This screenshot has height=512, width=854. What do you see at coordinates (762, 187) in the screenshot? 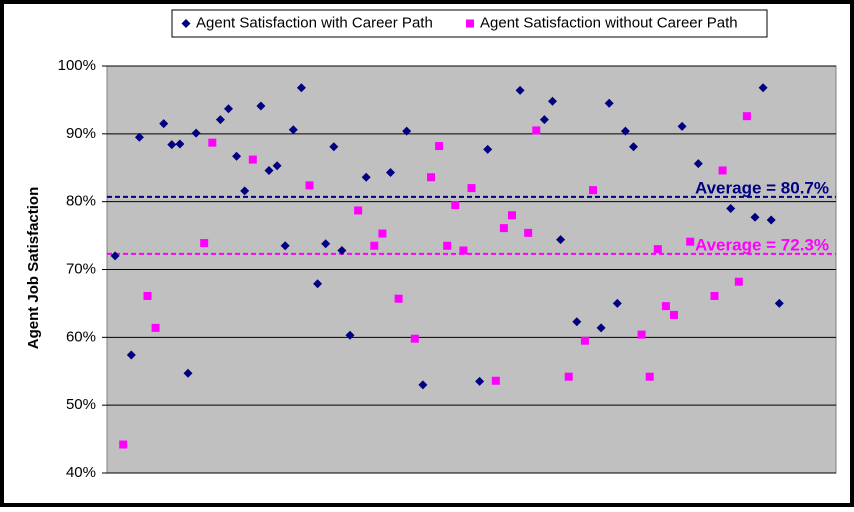
I see `average-label: Average = 80.7%` at bounding box center [762, 187].